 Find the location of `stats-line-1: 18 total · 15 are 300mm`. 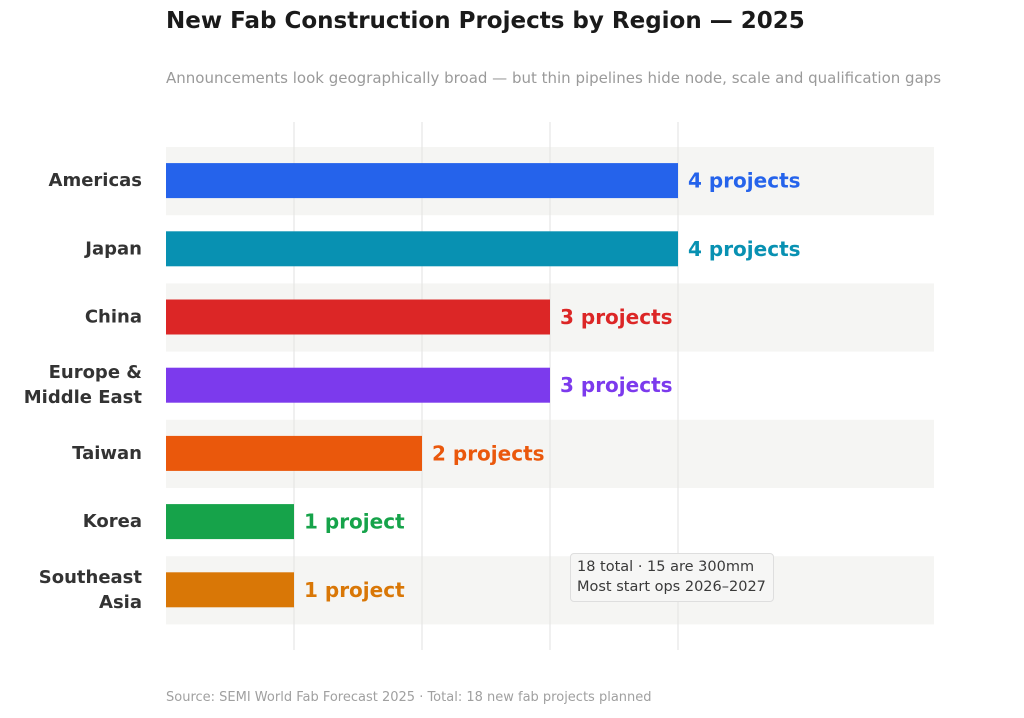

stats-line-1: 18 total · 15 are 300mm is located at coordinates (666, 567).